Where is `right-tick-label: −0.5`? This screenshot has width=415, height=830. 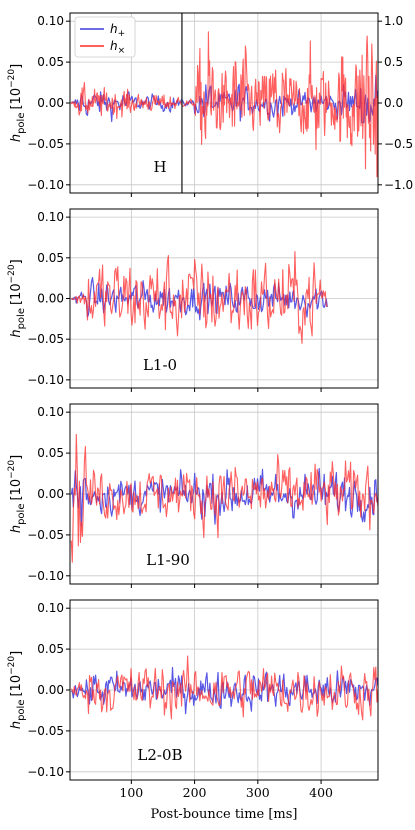 right-tick-label: −0.5 is located at coordinates (398, 144).